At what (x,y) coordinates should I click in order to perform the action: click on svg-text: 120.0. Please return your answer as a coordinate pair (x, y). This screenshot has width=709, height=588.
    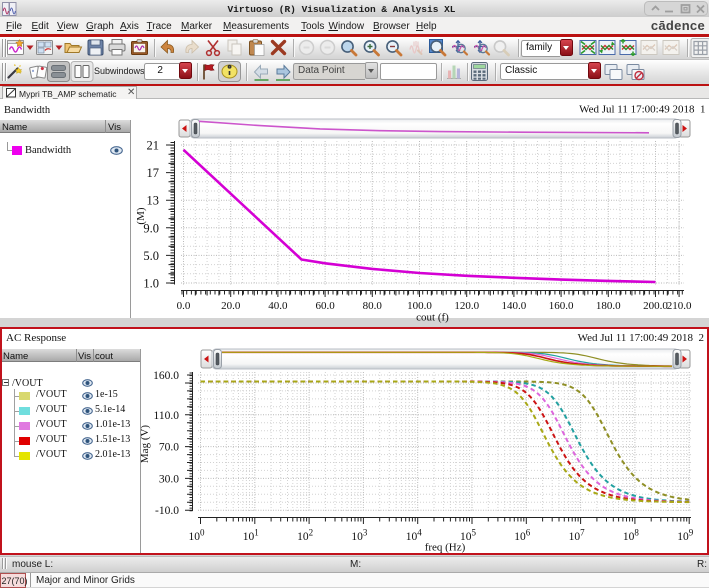
    Looking at the image, I should click on (466, 306).